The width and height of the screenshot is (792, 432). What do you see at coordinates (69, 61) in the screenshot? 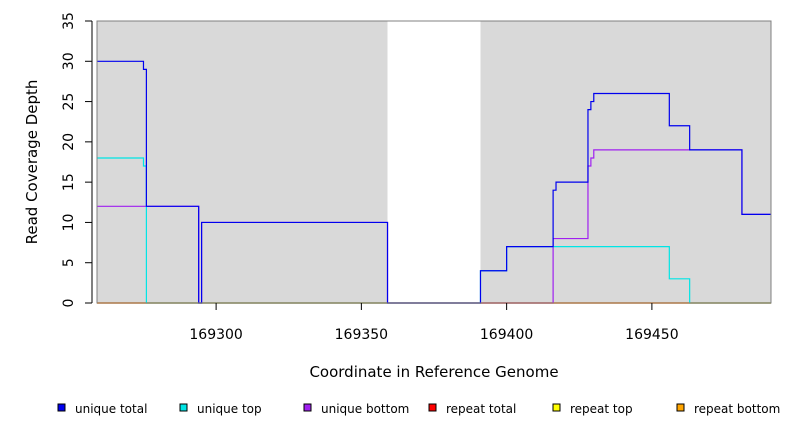
I see `y-tick-label-30: 30` at bounding box center [69, 61].